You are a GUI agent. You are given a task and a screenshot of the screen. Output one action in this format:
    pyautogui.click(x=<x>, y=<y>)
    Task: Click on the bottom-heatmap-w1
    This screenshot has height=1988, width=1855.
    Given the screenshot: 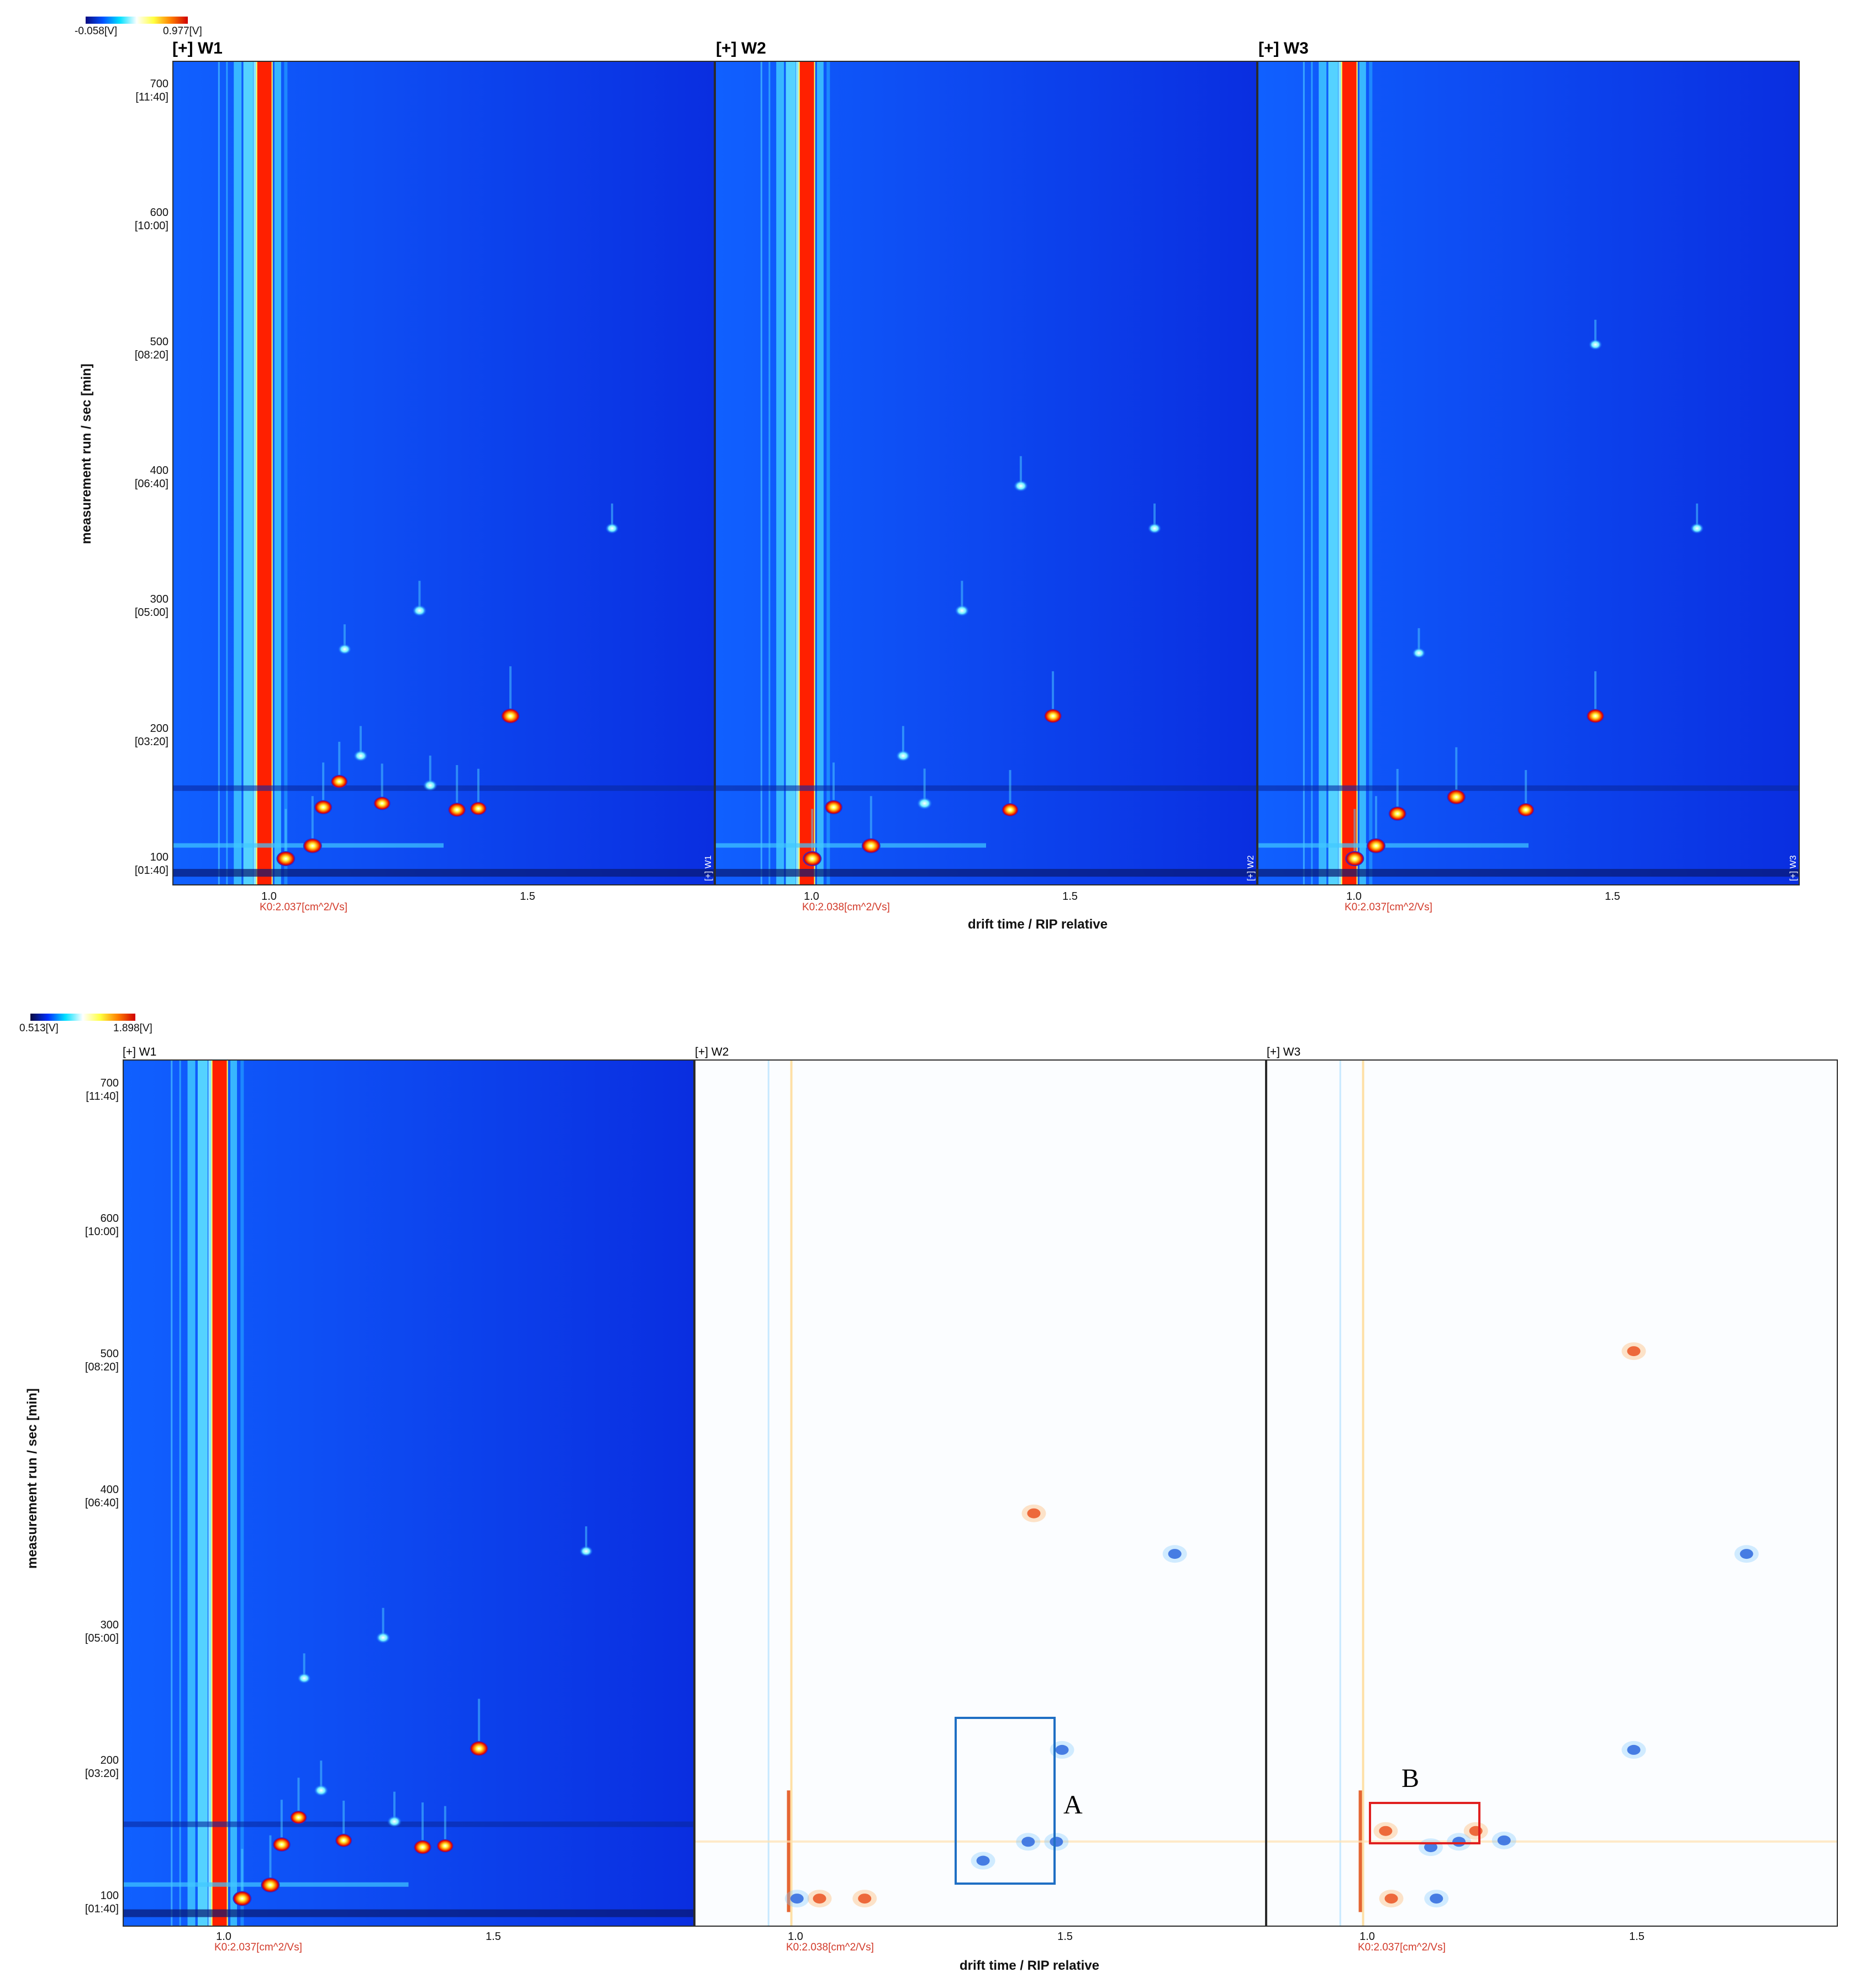 What is the action you would take?
    pyautogui.click(x=408, y=1493)
    